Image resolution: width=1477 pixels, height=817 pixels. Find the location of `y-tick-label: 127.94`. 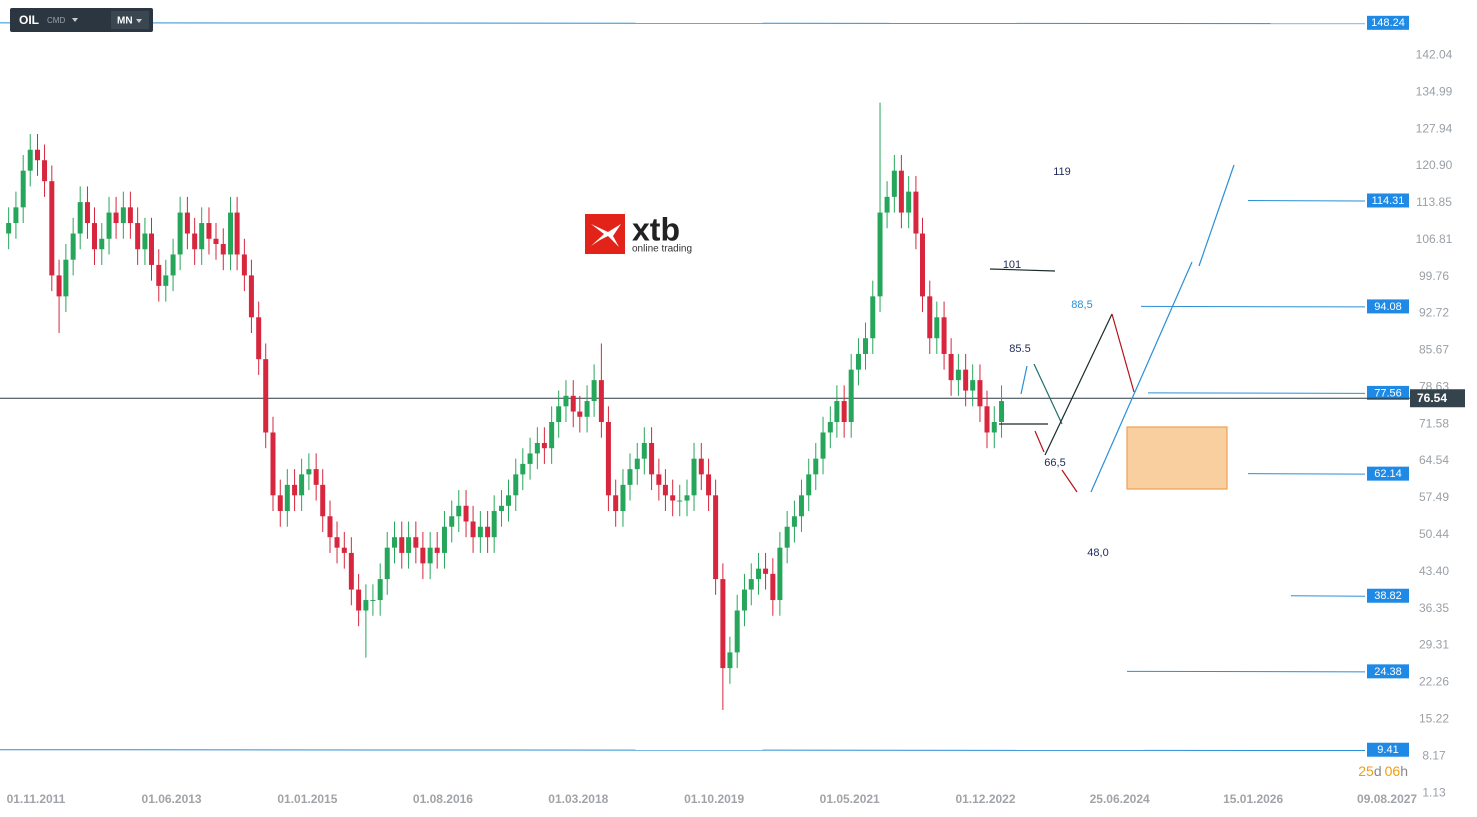

y-tick-label: 127.94 is located at coordinates (1434, 128).